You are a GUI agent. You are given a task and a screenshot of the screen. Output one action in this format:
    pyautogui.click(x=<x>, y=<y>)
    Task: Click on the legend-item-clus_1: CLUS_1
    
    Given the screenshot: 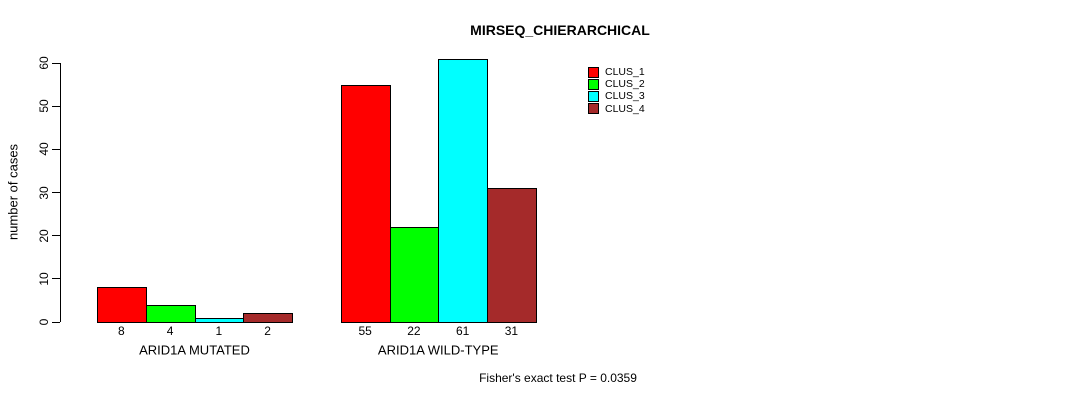 What is the action you would take?
    pyautogui.click(x=616, y=72)
    